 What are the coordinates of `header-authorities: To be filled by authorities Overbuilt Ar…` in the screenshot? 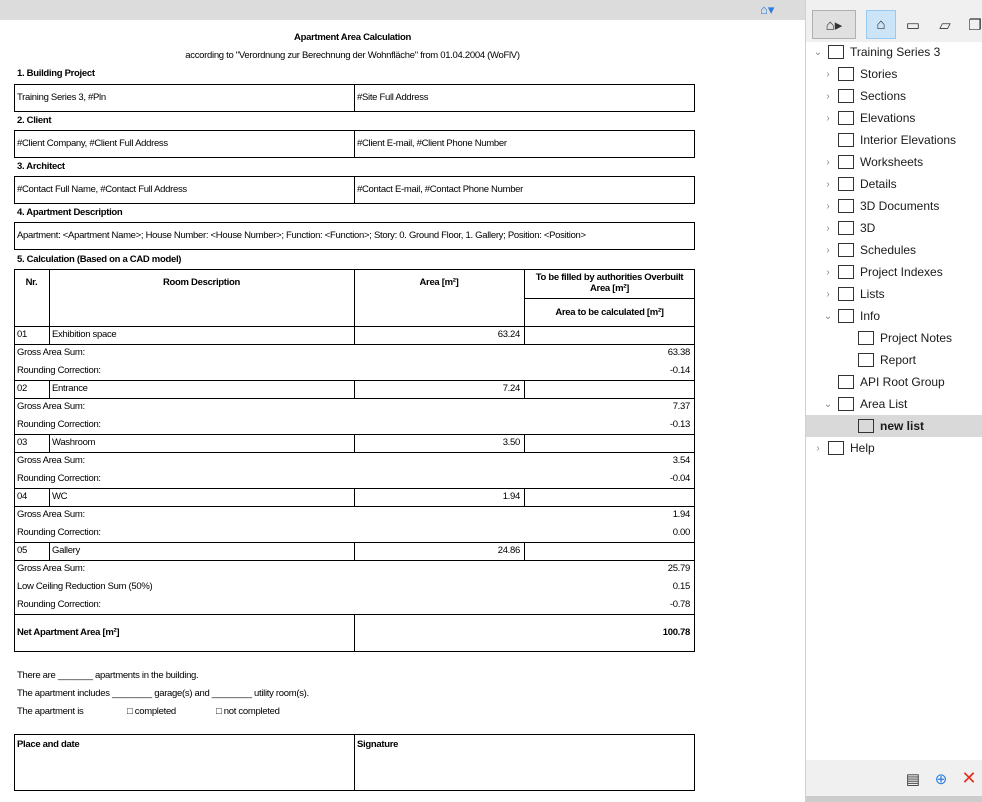 It's located at (609, 283).